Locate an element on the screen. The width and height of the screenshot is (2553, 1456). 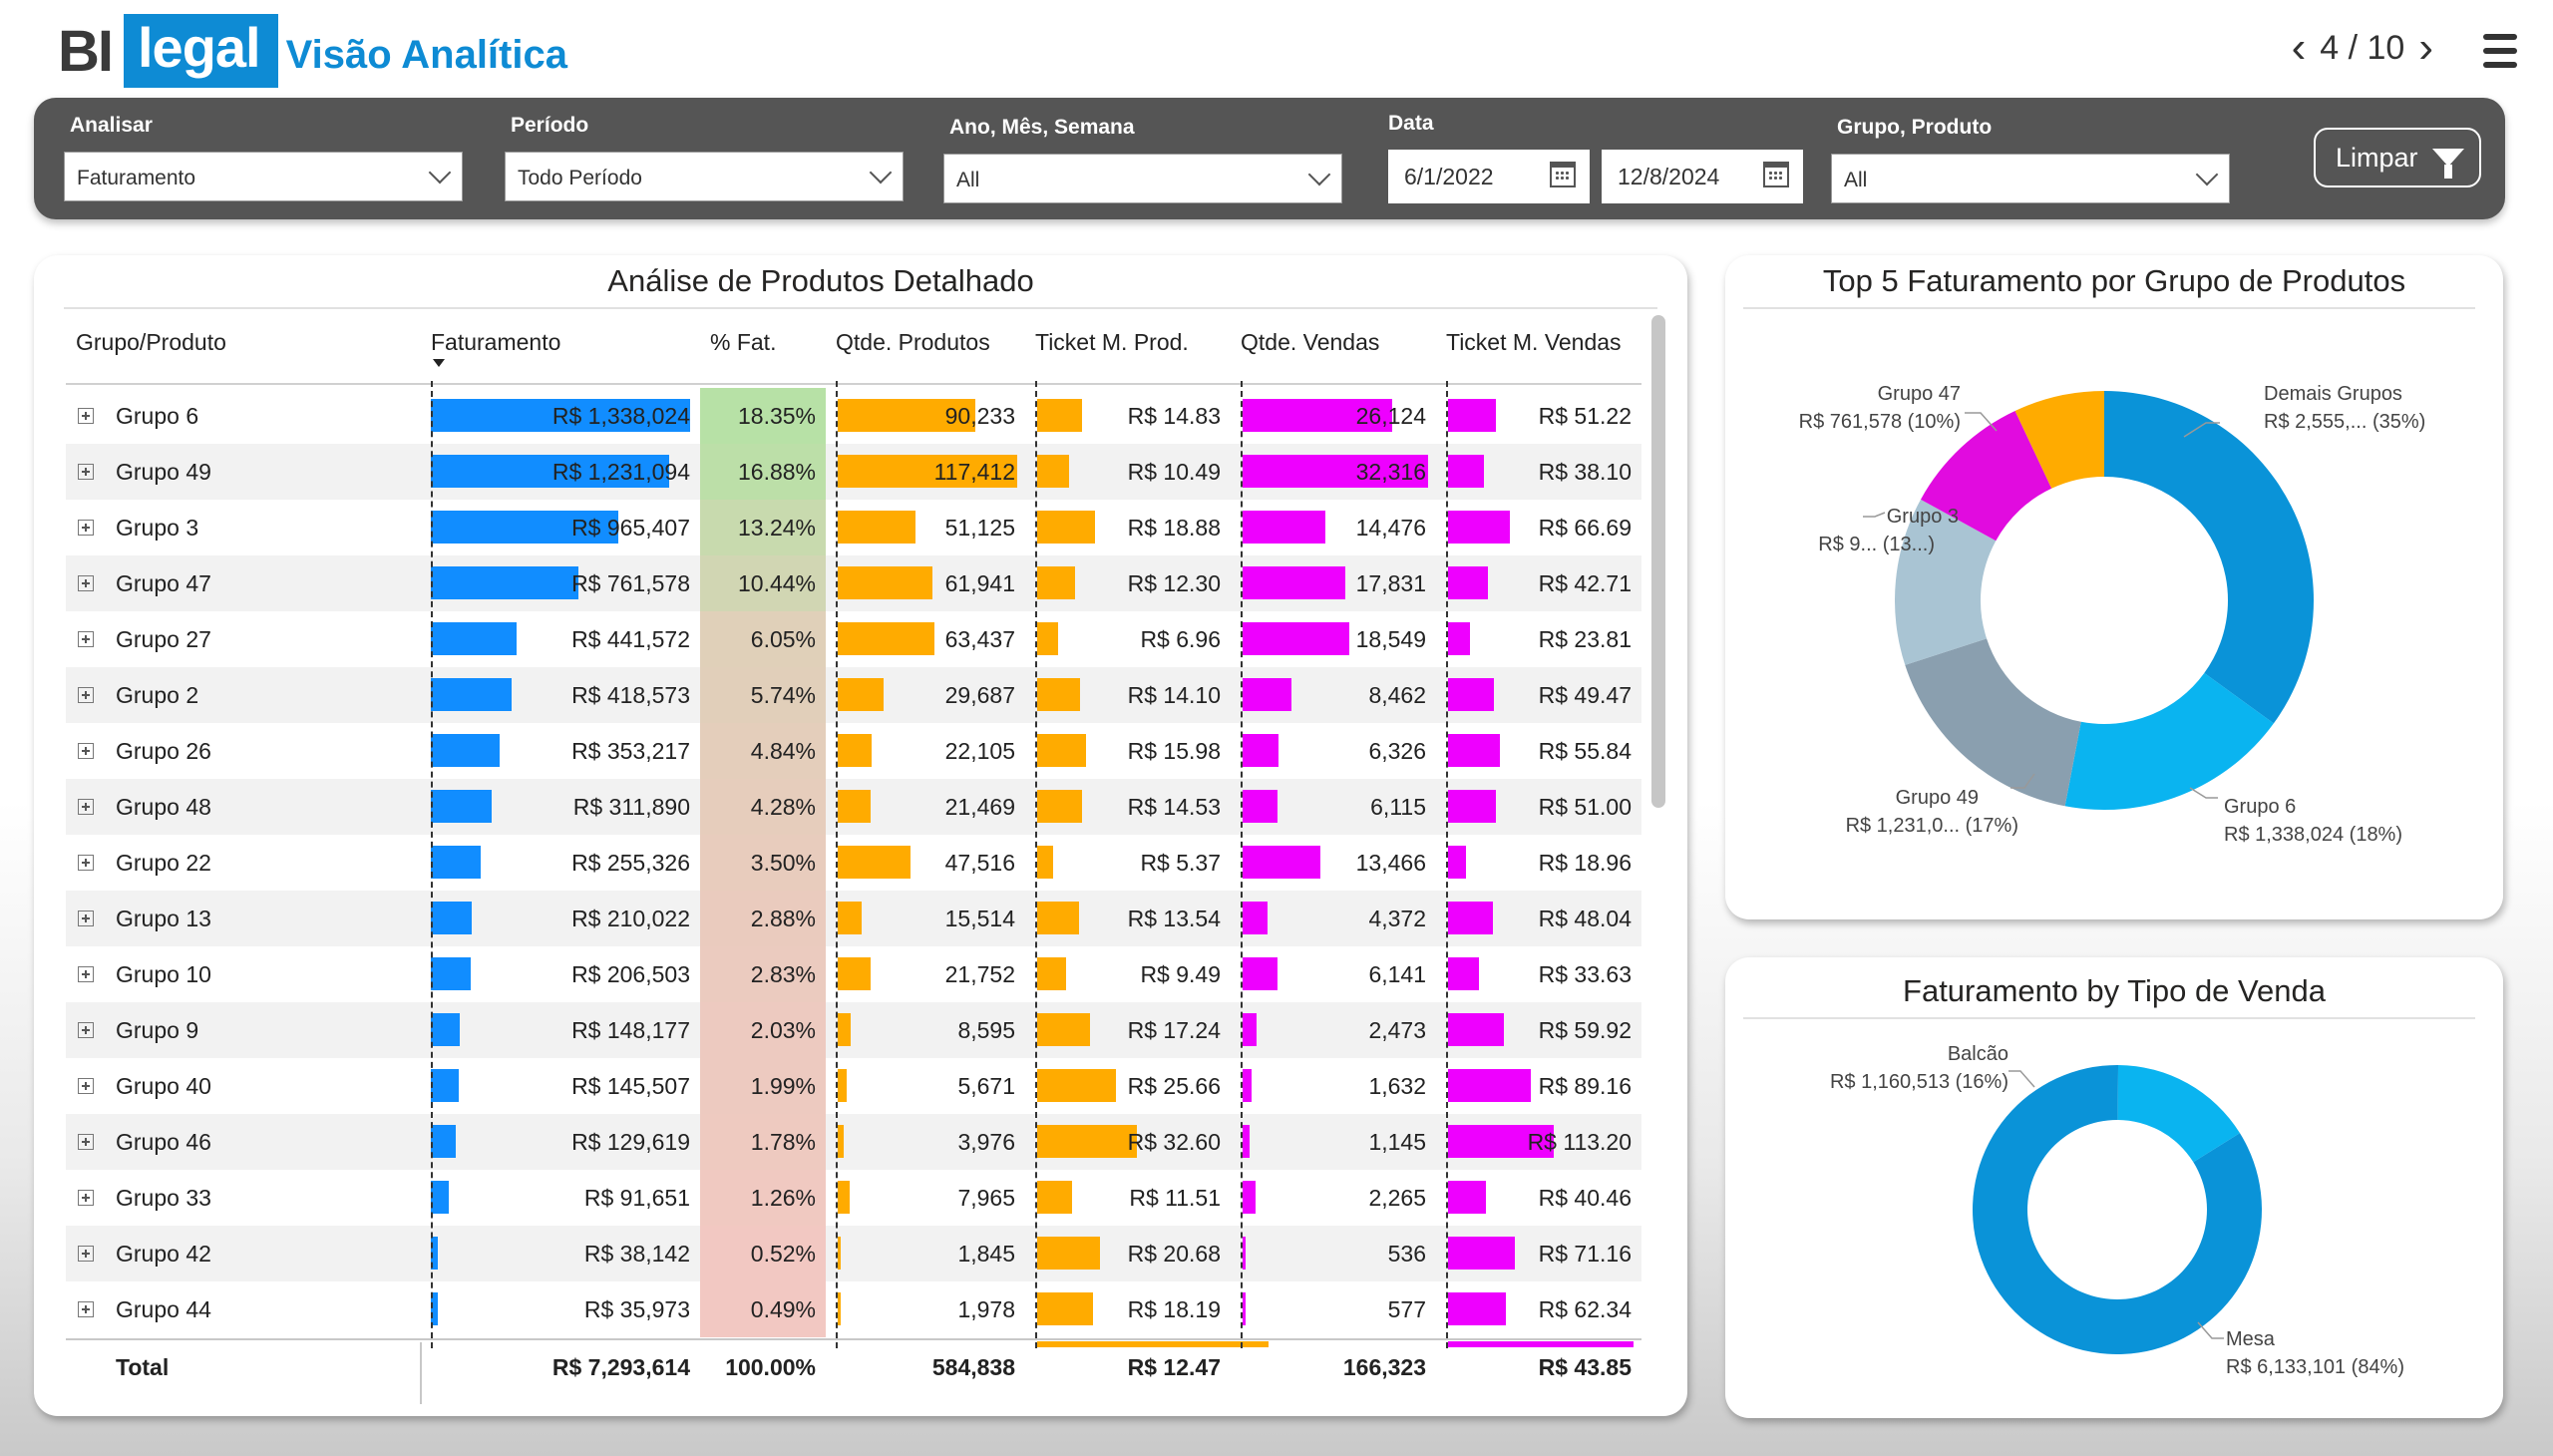
slice-label-mesa: Mesa R$ 6,133,101 (84%) is located at coordinates (2315, 1353).